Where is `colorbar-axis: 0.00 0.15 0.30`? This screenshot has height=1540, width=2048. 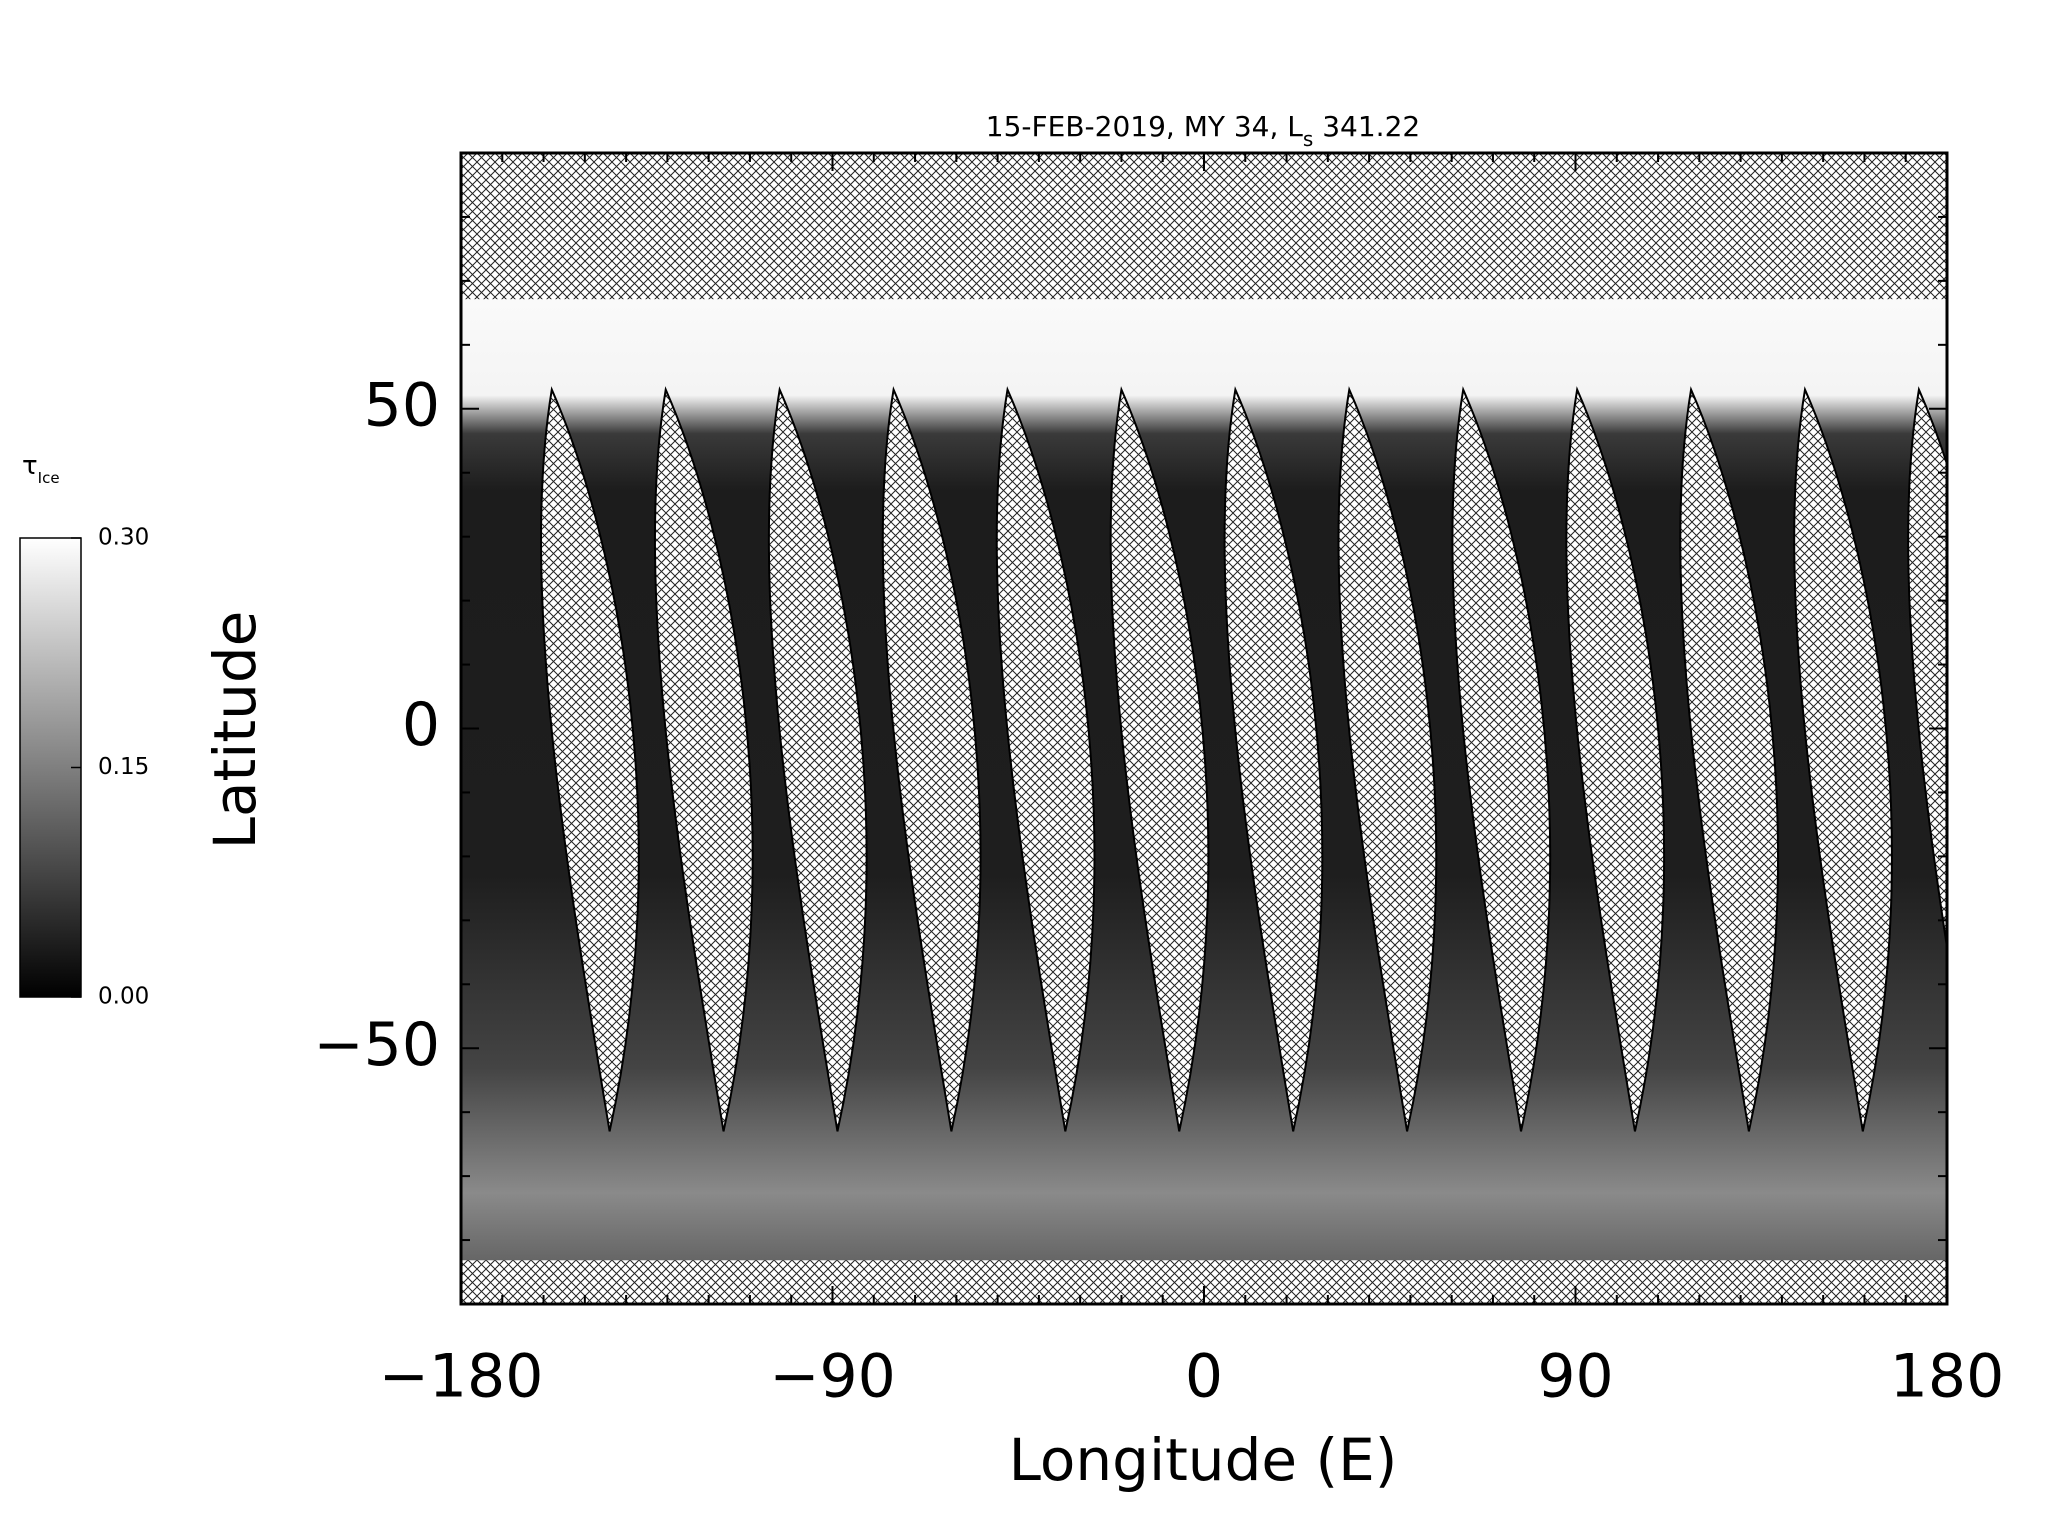 colorbar-axis: 0.00 0.15 0.30 is located at coordinates (110, 767).